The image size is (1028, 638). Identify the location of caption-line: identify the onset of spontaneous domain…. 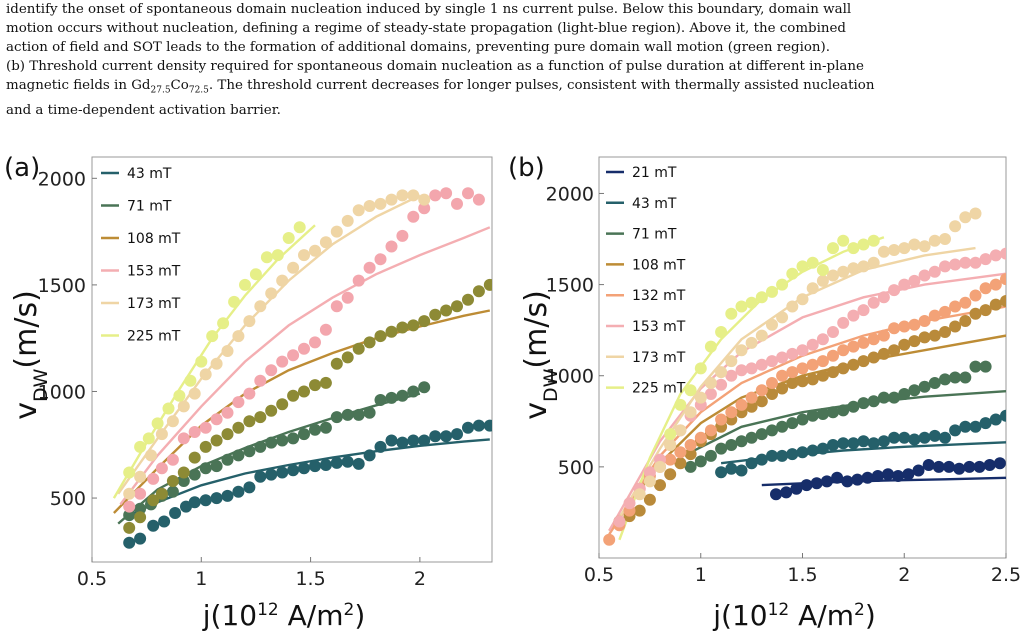
(429, 9).